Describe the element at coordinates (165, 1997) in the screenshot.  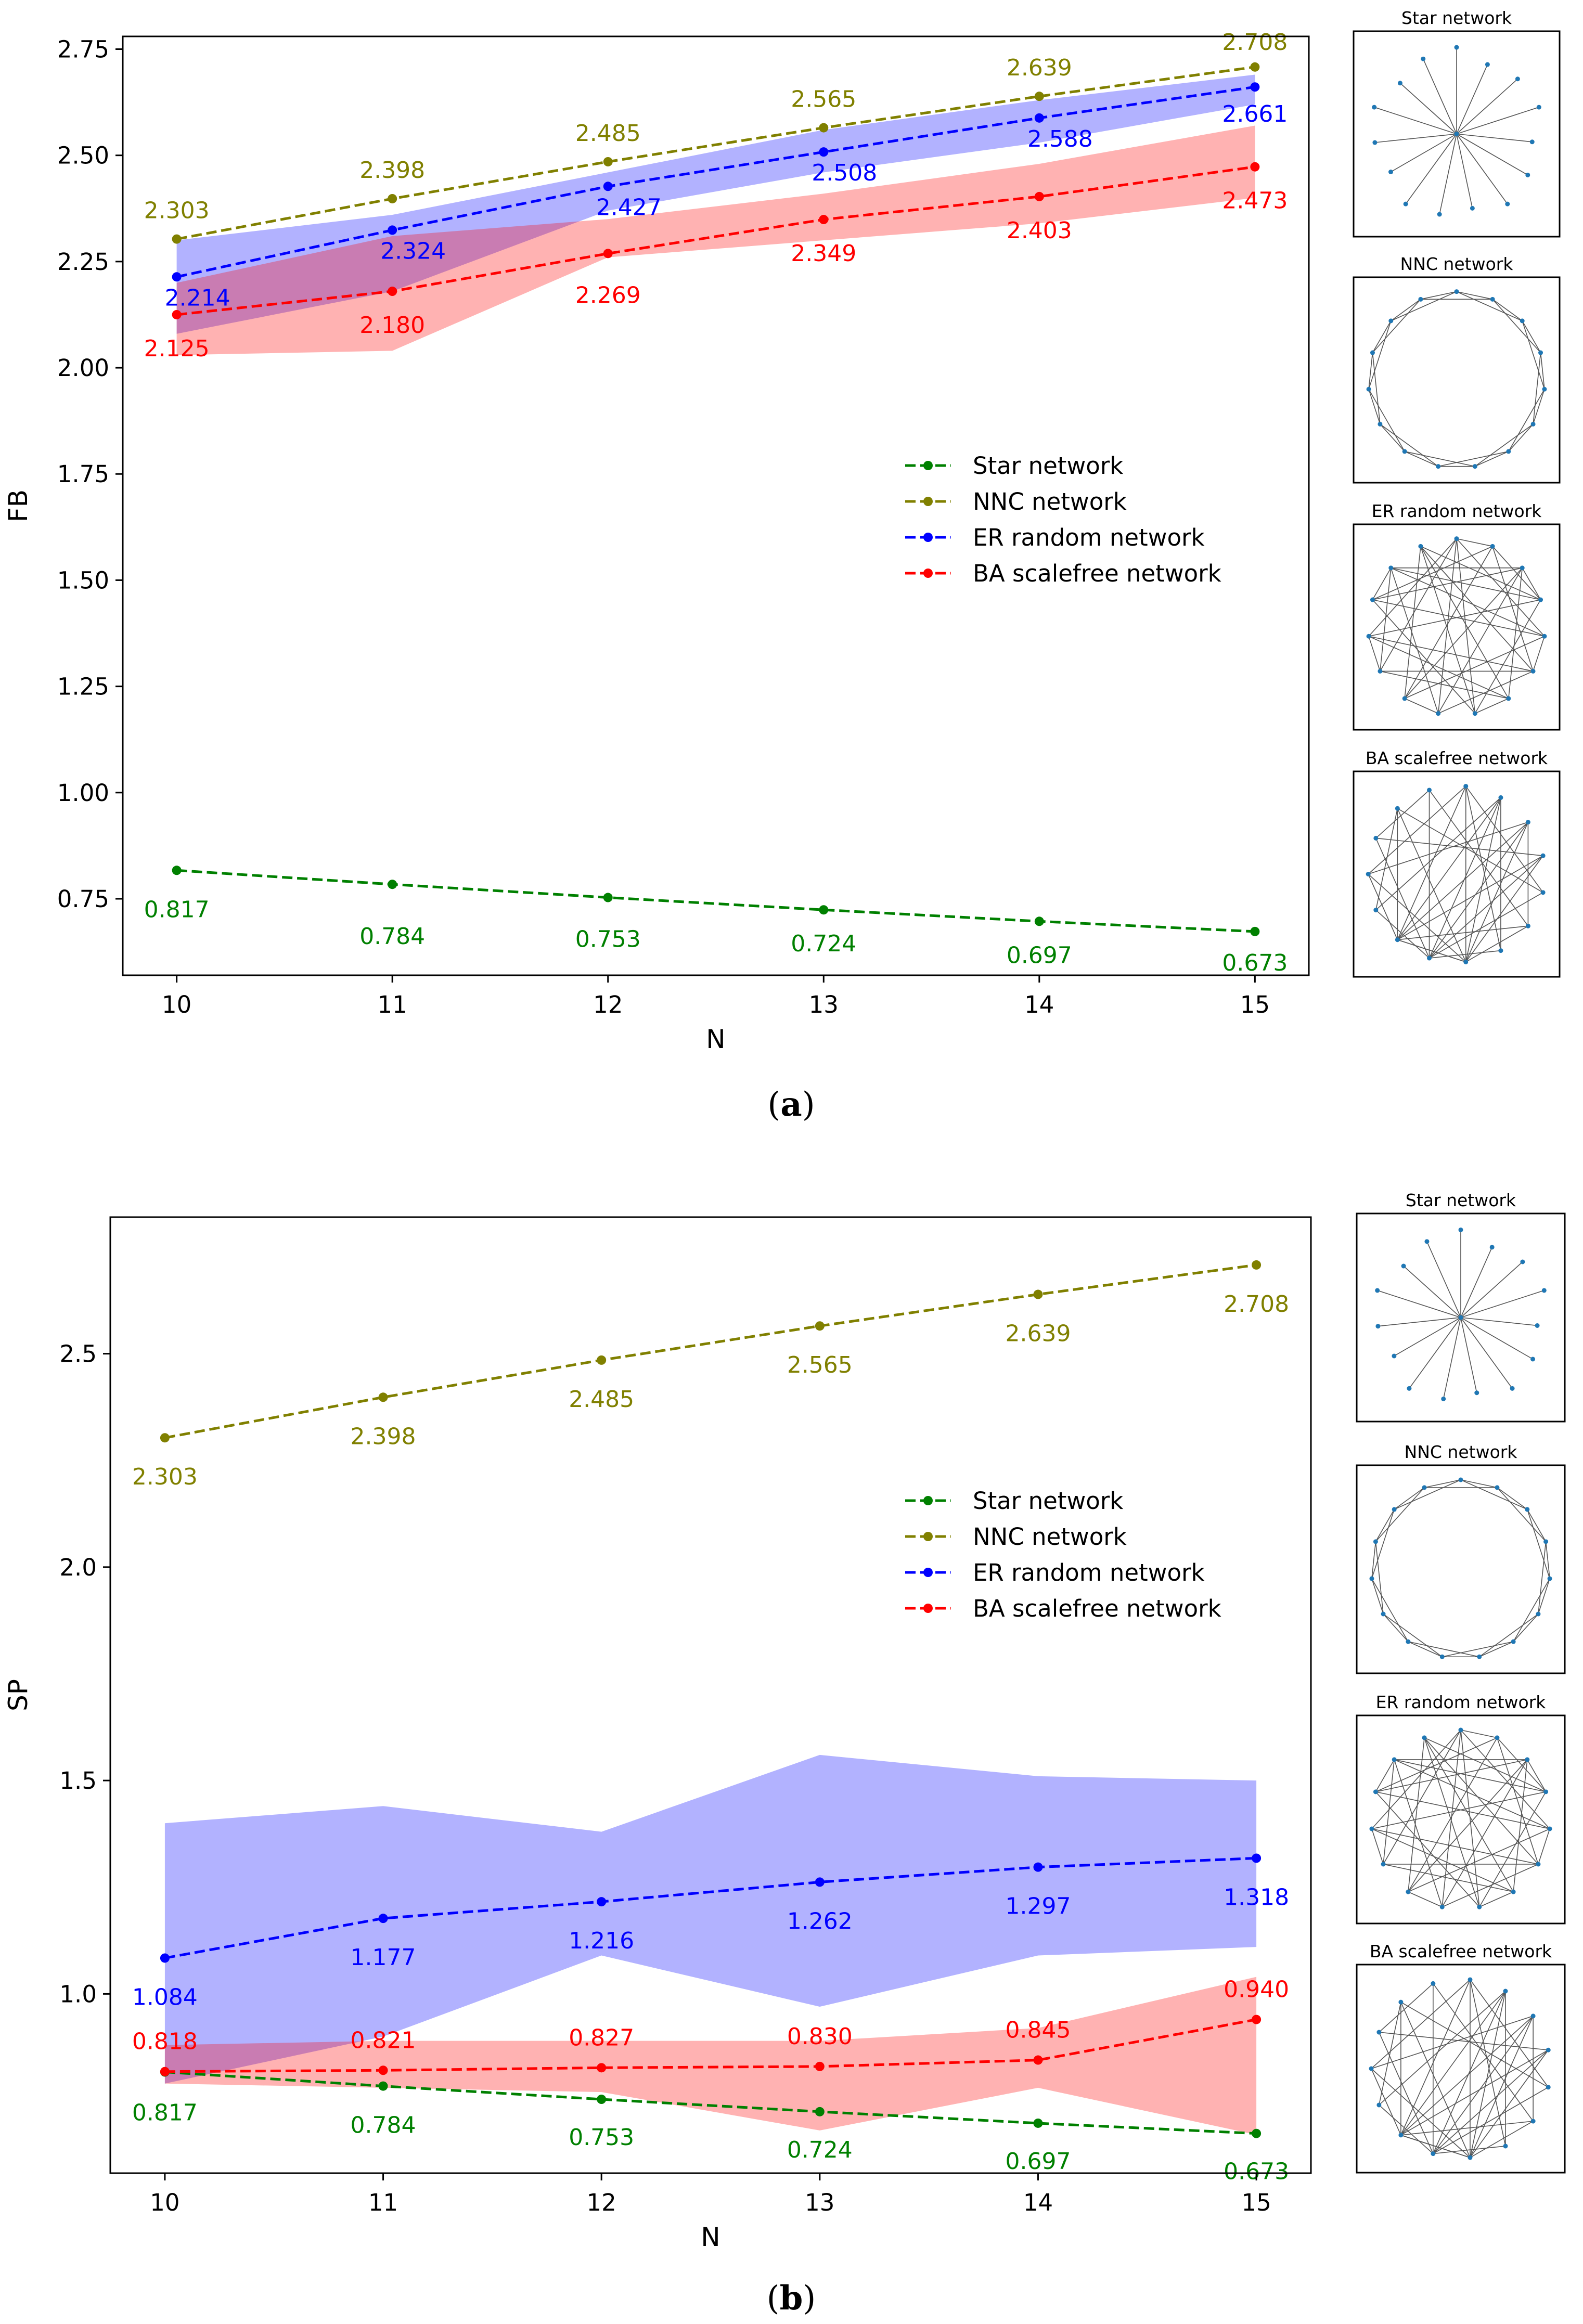
I see `data-label-er-random-network: 1.084` at that location.